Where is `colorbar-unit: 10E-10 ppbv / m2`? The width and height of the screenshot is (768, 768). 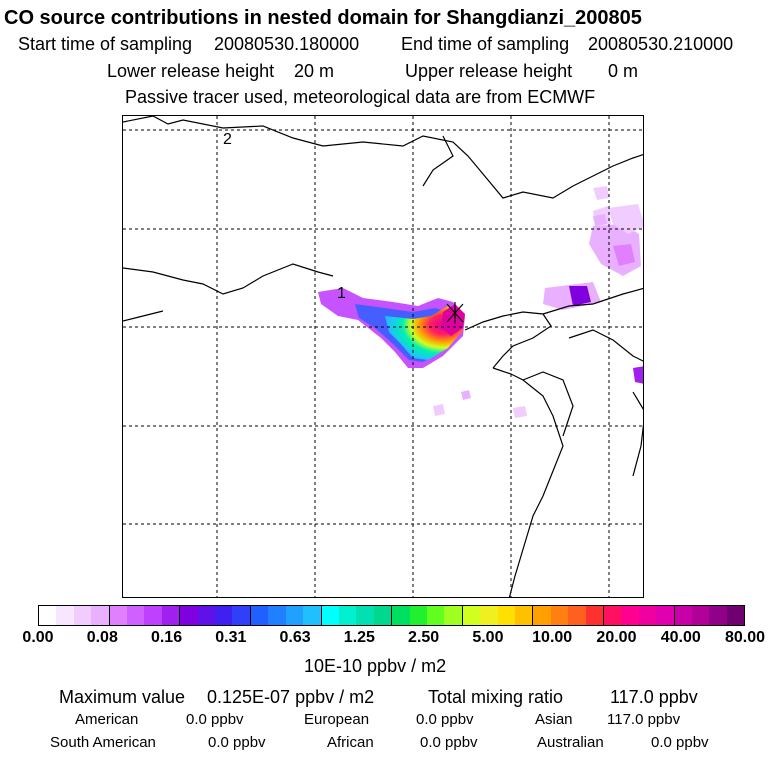
colorbar-unit: 10E-10 ppbv / m2 is located at coordinates (375, 666).